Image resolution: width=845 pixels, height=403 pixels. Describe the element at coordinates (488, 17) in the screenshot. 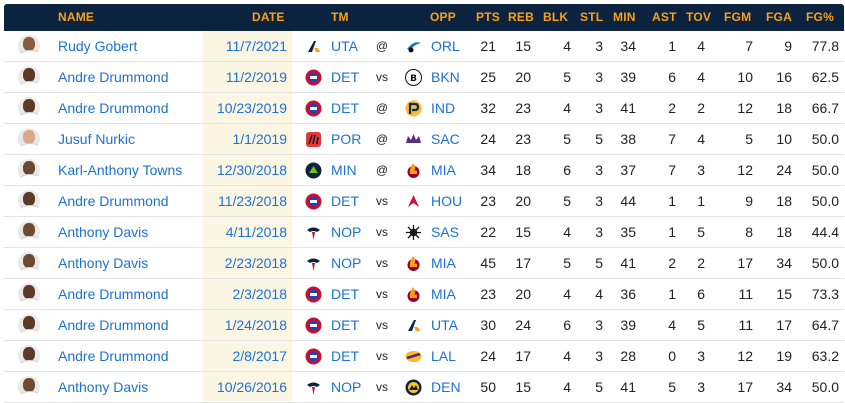

I see `col-header-points: PTS` at that location.